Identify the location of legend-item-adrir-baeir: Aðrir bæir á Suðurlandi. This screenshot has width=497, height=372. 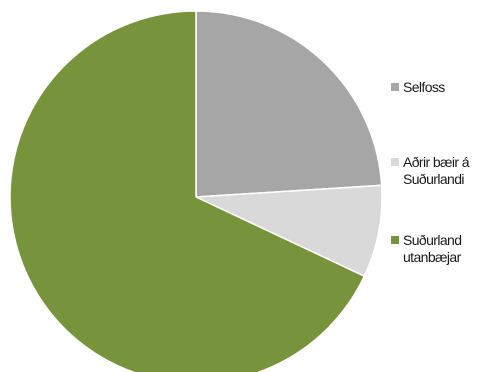
(430, 171).